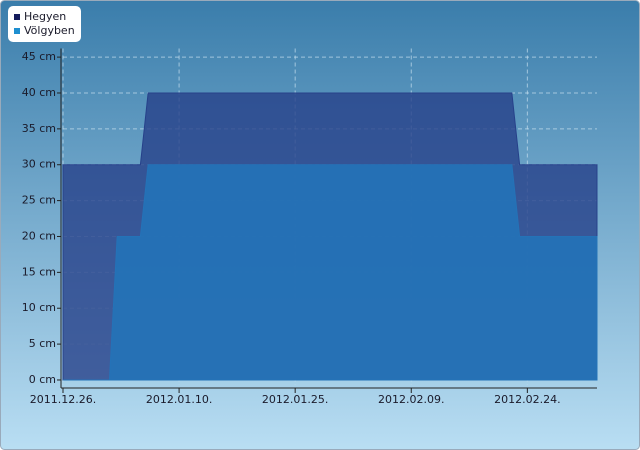 This screenshot has width=640, height=450. I want to click on legend-label: Hegyen, so click(45, 16).